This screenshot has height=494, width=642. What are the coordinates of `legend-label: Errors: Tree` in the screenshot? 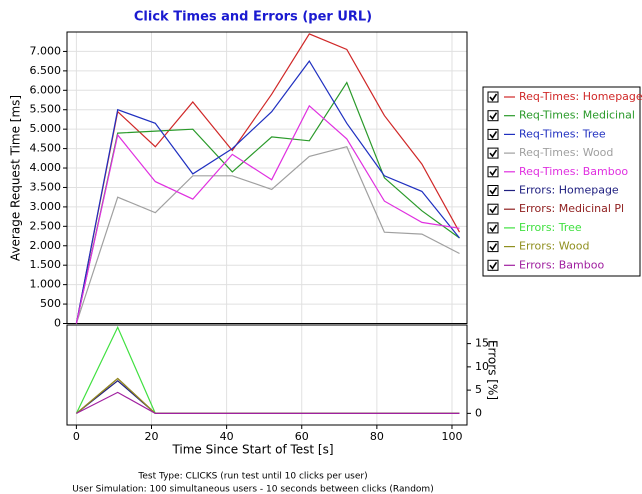 It's located at (550, 227).